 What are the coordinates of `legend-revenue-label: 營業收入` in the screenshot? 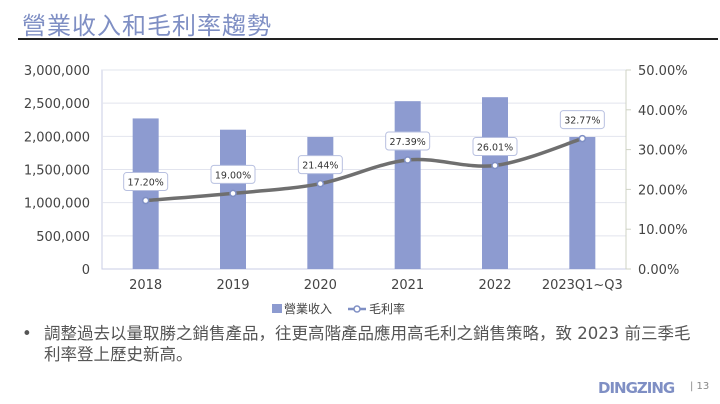 It's located at (308, 309).